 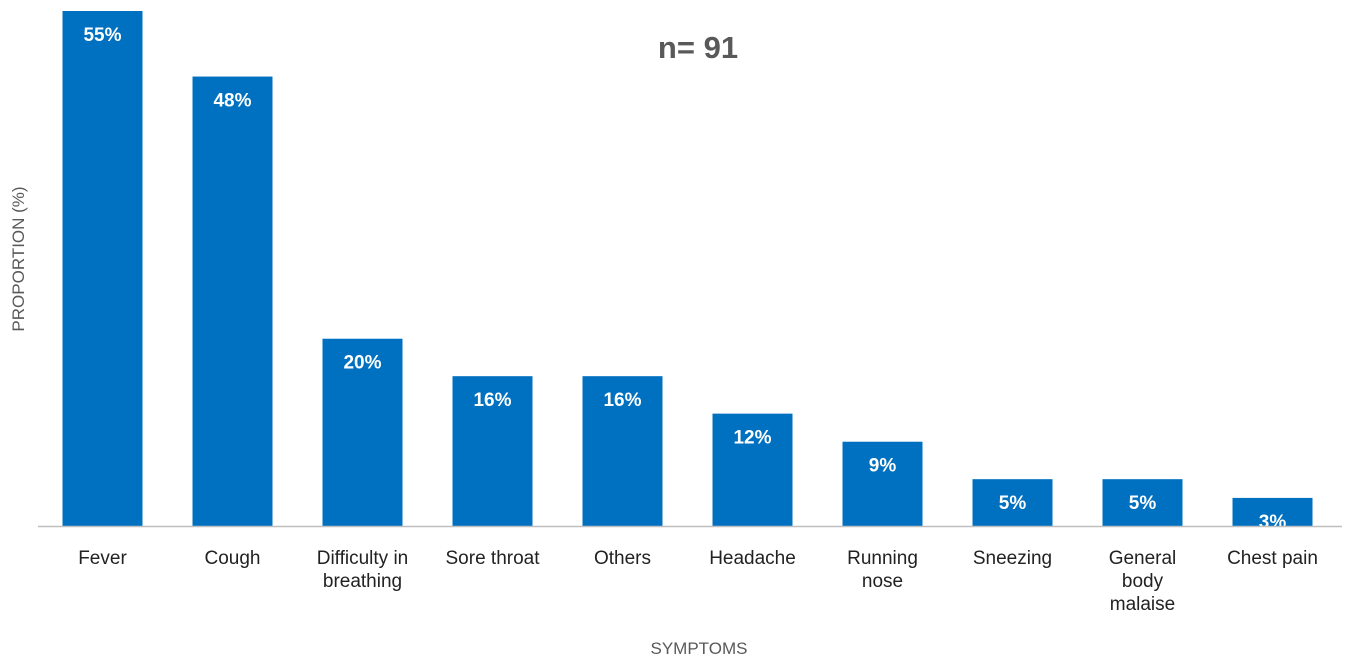 I want to click on category-label-3: Difficulty in breathing, so click(x=363, y=570).